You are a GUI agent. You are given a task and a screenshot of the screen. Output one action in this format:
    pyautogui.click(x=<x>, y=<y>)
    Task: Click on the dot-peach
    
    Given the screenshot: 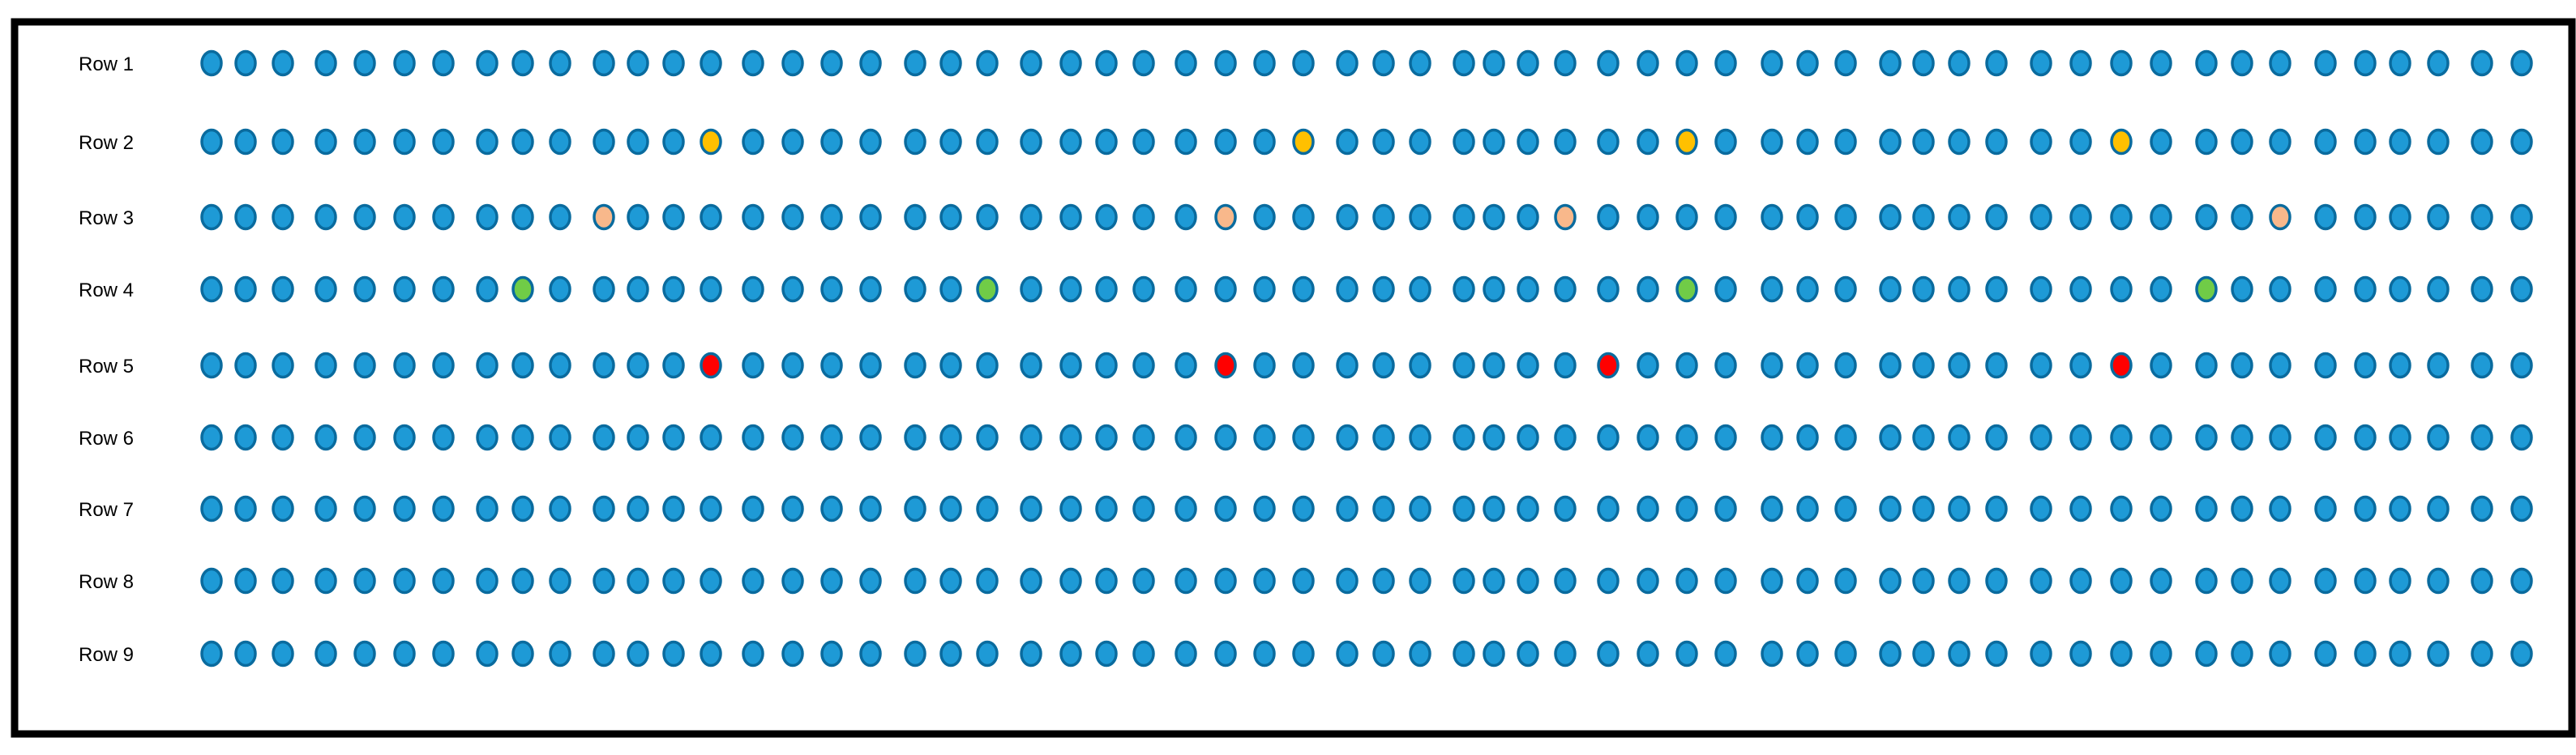 What is the action you would take?
    pyautogui.click(x=1565, y=217)
    